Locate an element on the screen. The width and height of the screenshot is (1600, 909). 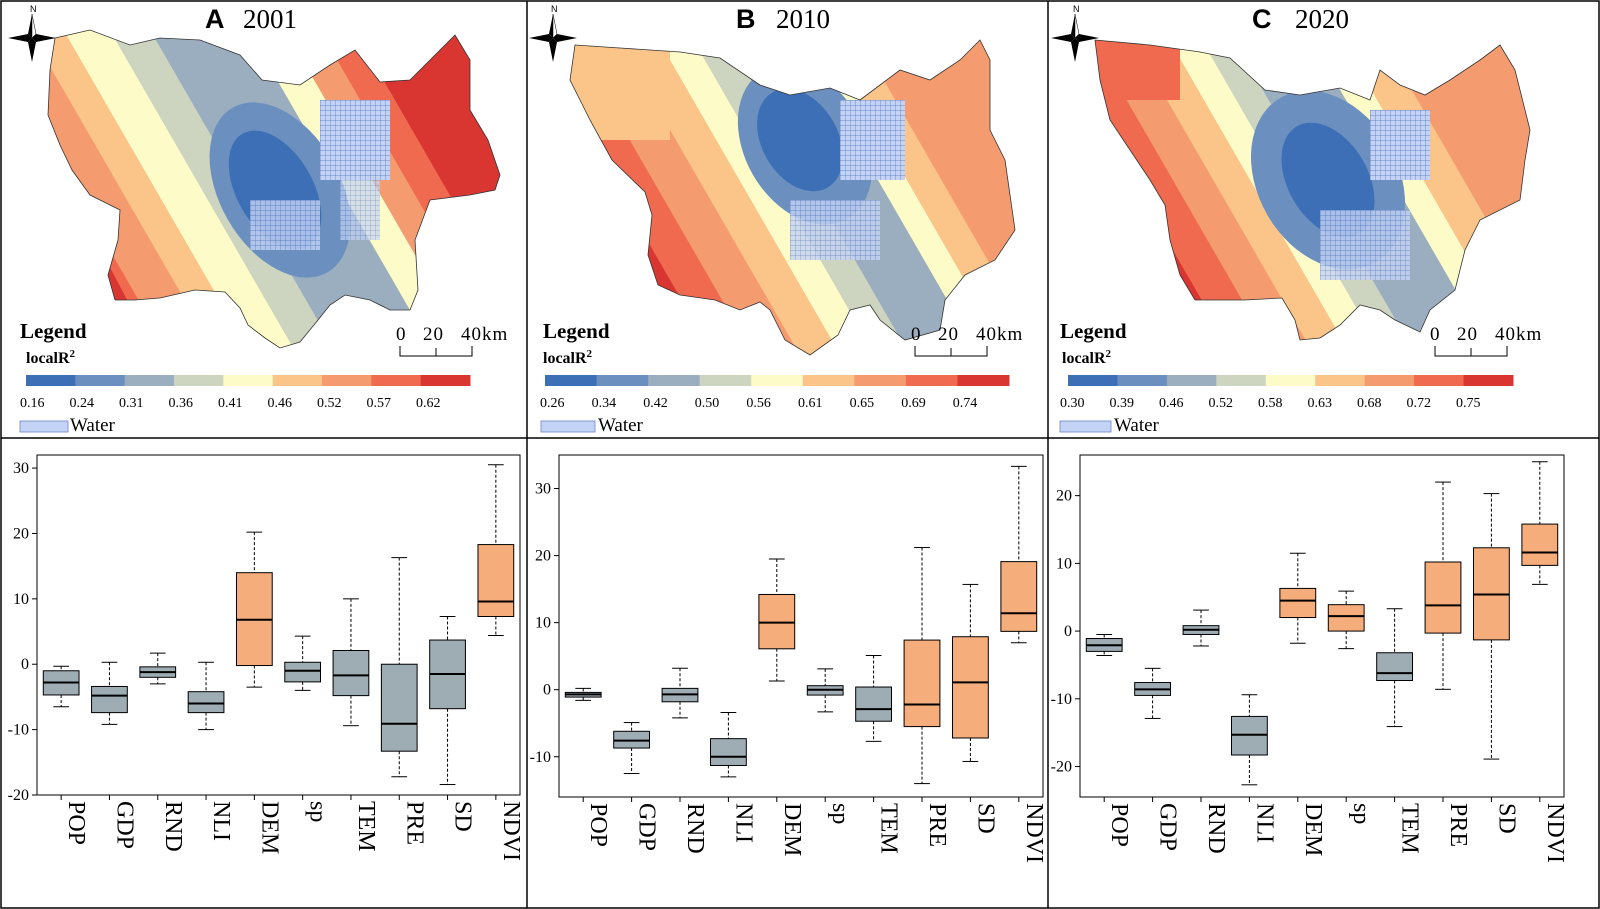
legend-tick-label: 0.74 is located at coordinates (965, 403).